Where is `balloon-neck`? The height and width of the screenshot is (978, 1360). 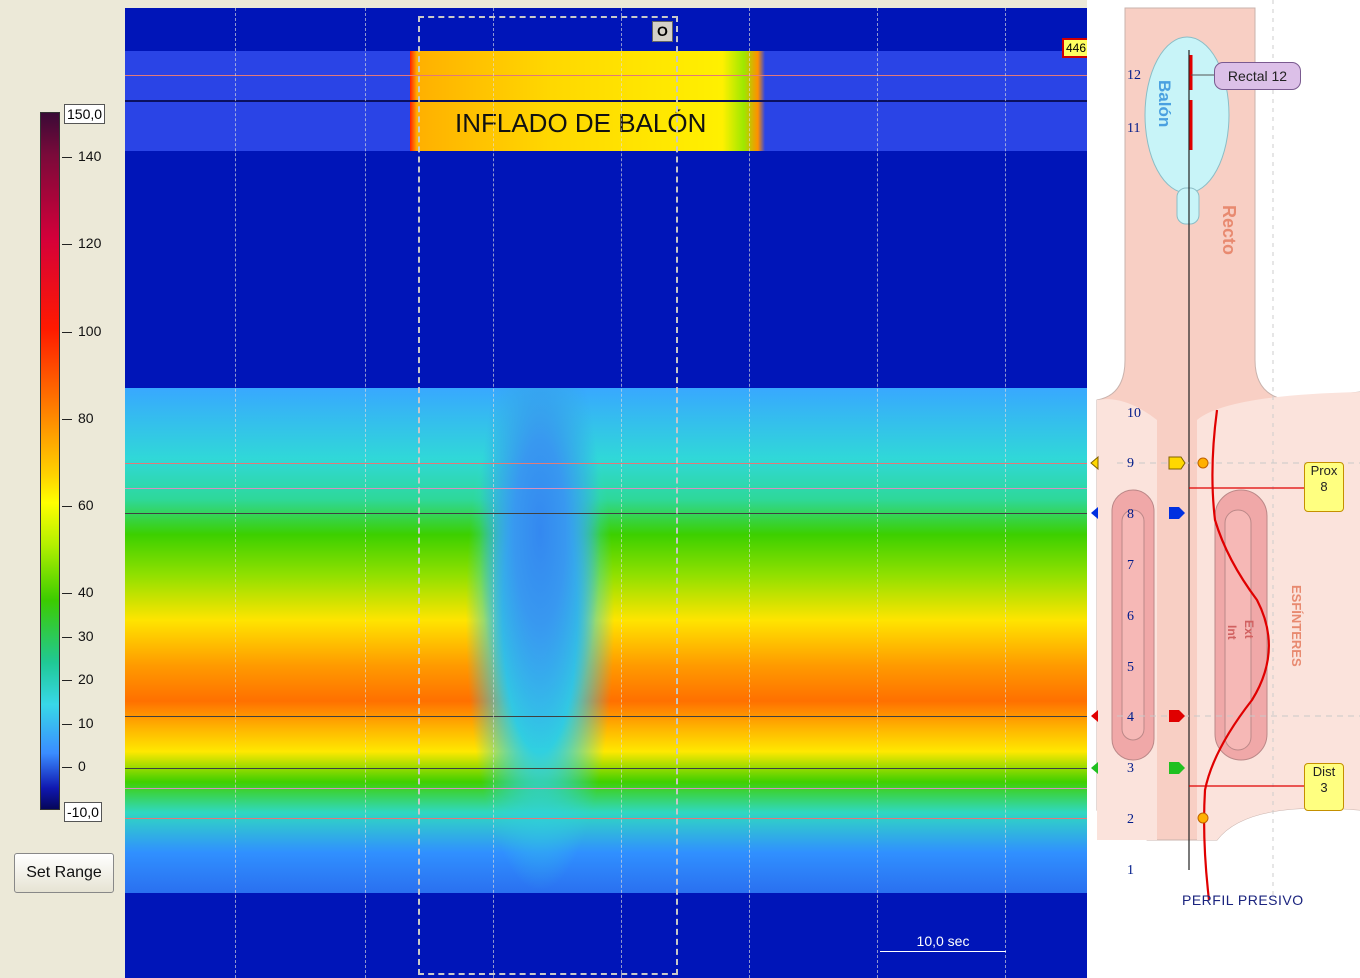
balloon-neck is located at coordinates (1188, 206).